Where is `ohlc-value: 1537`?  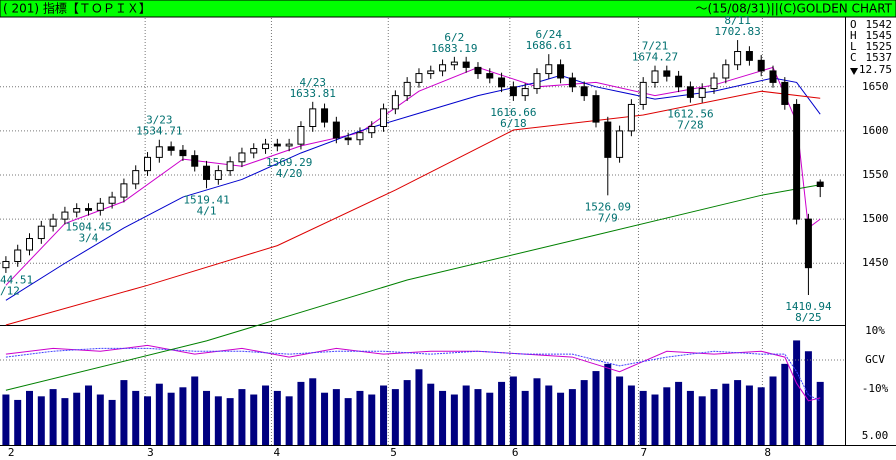
ohlc-value: 1537 is located at coordinates (879, 57).